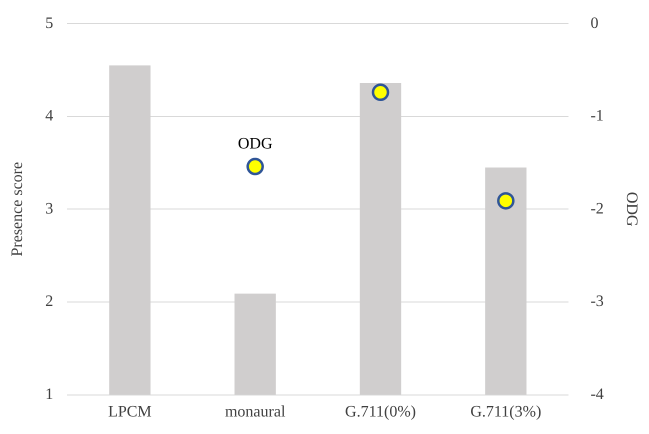 The width and height of the screenshot is (649, 434). I want to click on y2-tick-label: -4, so click(597, 395).